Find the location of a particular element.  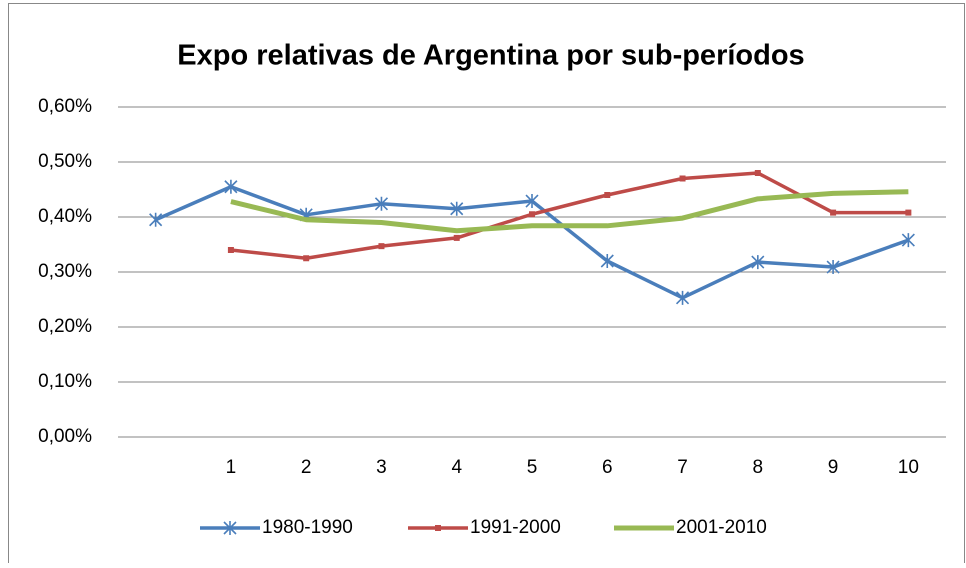

y-tick-label: 0,50% is located at coordinates (65, 161).